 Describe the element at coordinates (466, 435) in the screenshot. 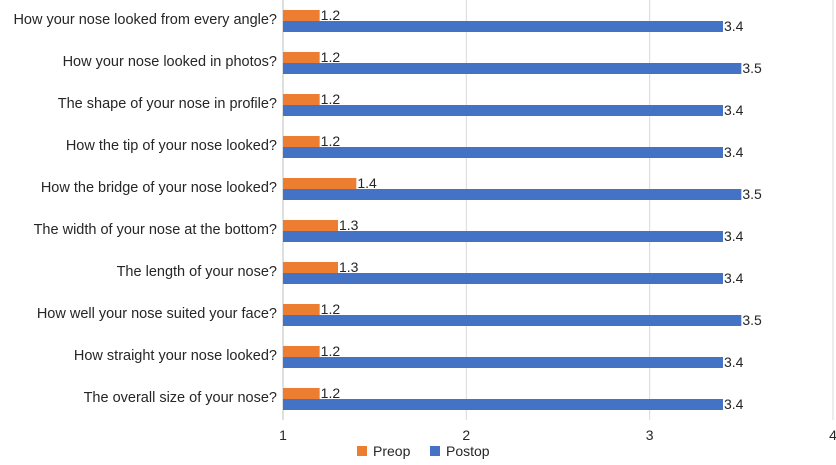

I see `x-tick-label: 2` at that location.